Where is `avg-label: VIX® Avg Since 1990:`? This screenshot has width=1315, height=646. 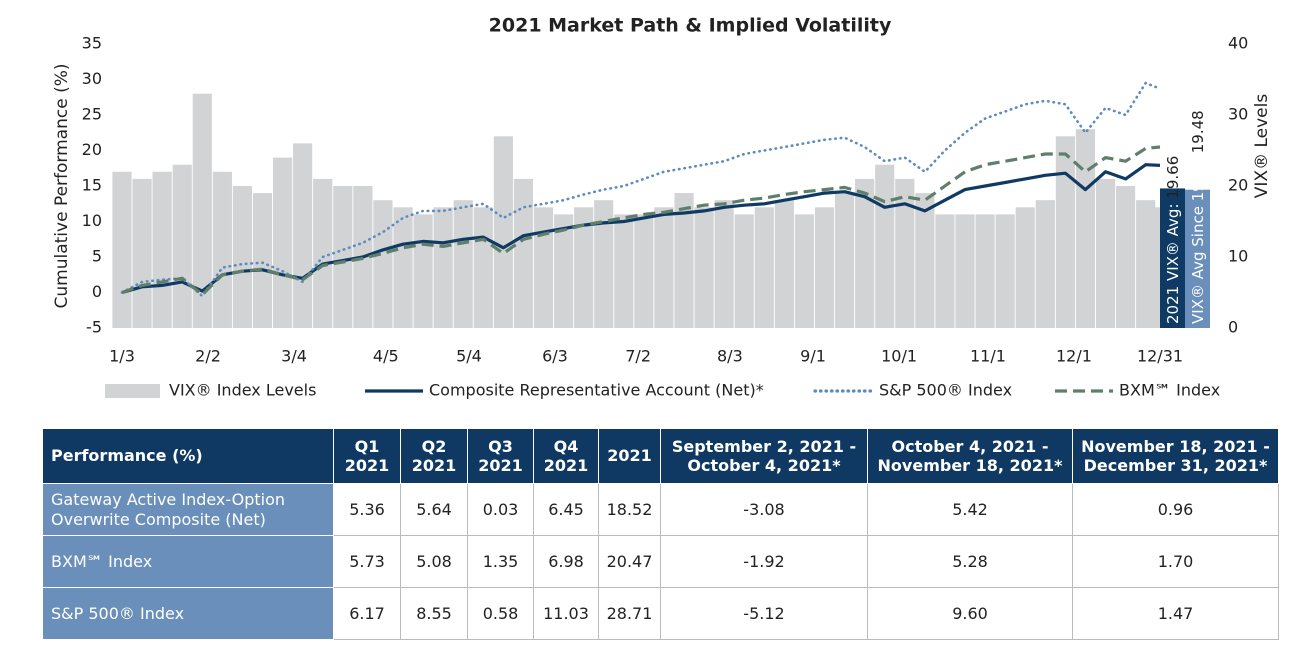 avg-label: VIX® Avg Since 1990: is located at coordinates (1198, 241).